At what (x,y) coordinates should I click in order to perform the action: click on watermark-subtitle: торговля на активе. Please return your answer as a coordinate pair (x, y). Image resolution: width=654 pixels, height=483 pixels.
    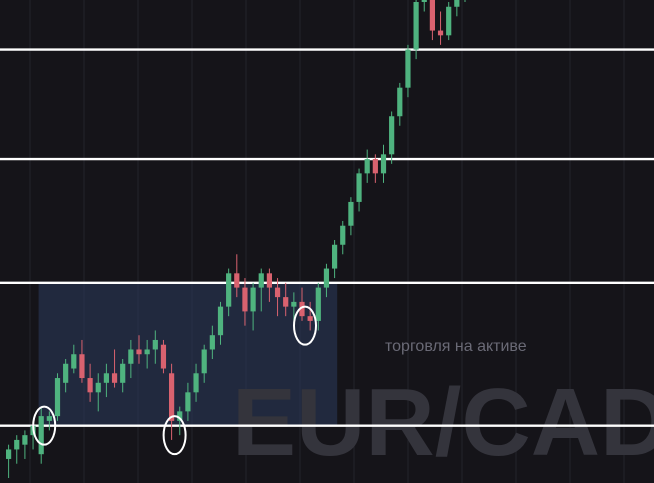
    Looking at the image, I should click on (456, 346).